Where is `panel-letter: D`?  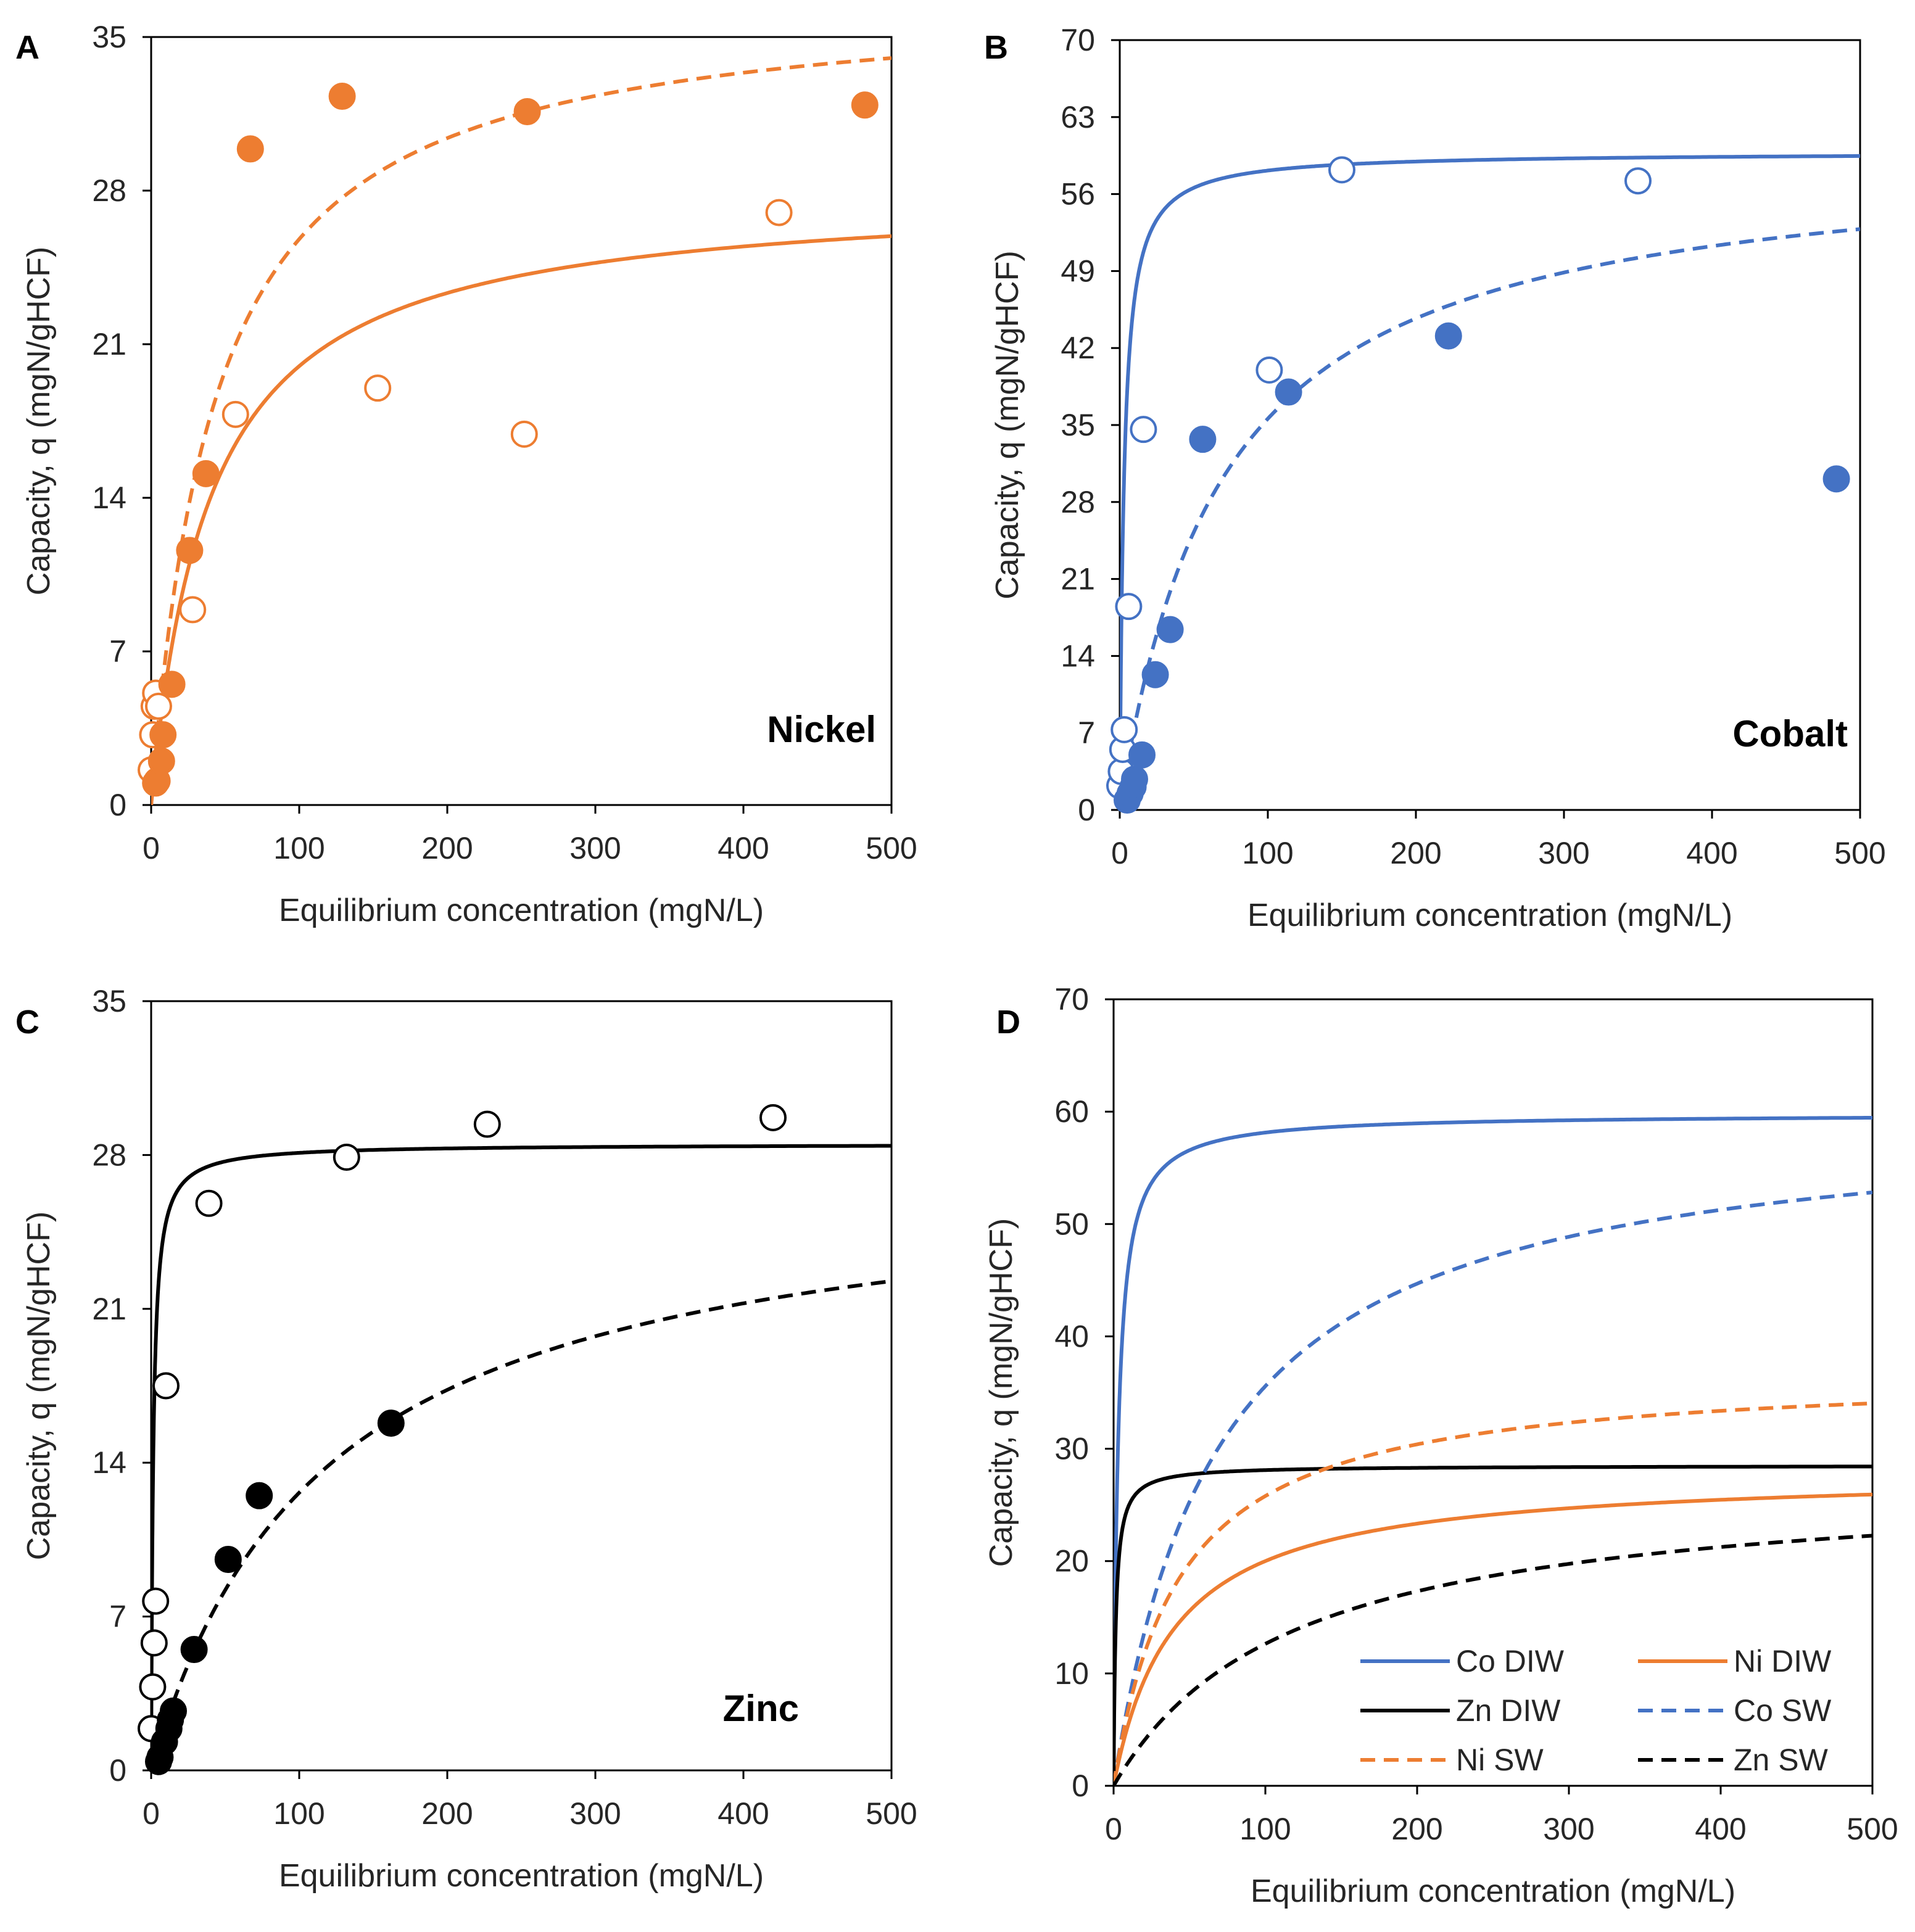 panel-letter: D is located at coordinates (1008, 1022).